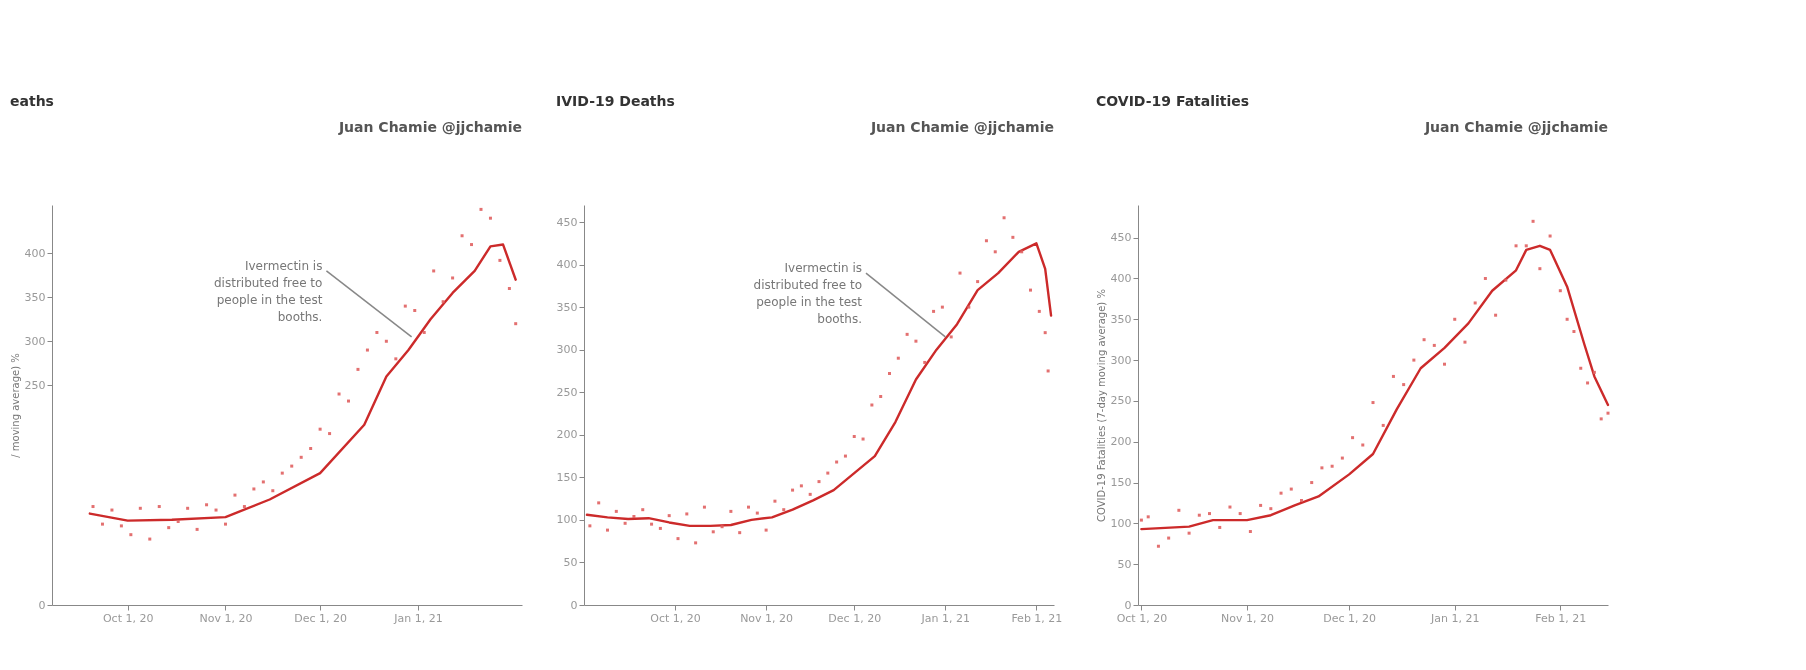  I want to click on chart-title: eaths, so click(32, 101).